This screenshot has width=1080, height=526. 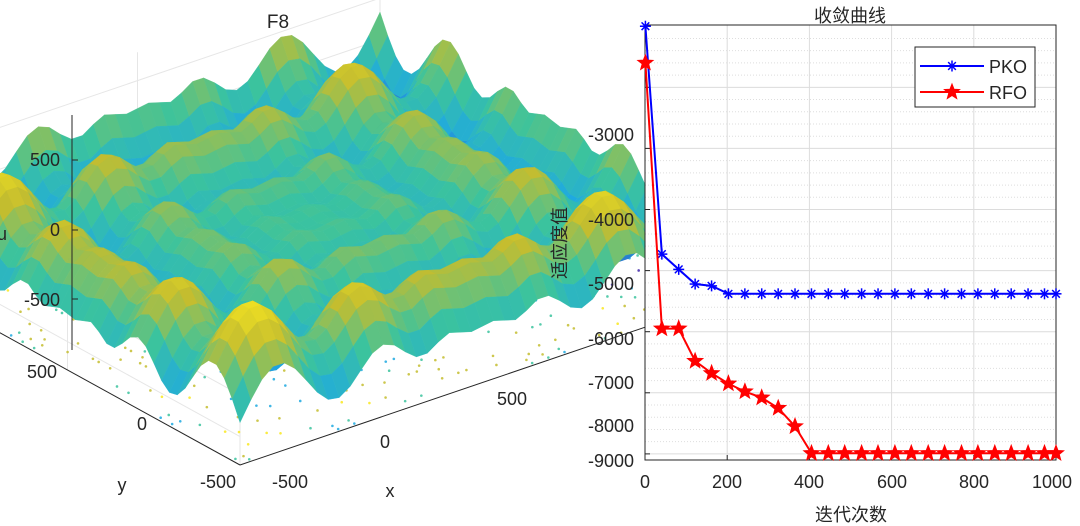 I want to click on legend: PKO RFO, so click(x=975, y=77).